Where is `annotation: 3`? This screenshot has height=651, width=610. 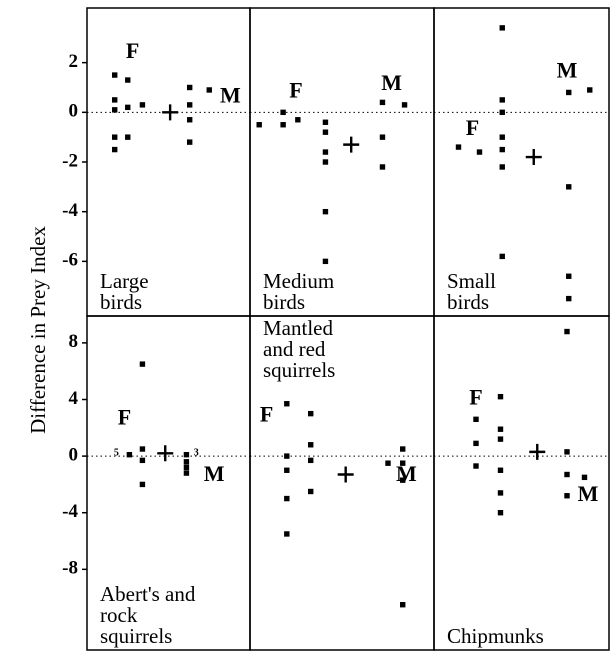 annotation: 3 is located at coordinates (196, 453).